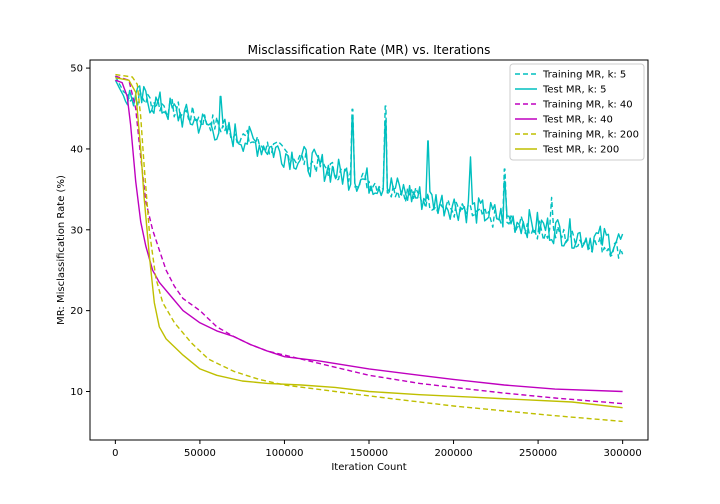 The width and height of the screenshot is (720, 504). Describe the element at coordinates (76, 230) in the screenshot. I see `y-tick-label: 30` at that location.